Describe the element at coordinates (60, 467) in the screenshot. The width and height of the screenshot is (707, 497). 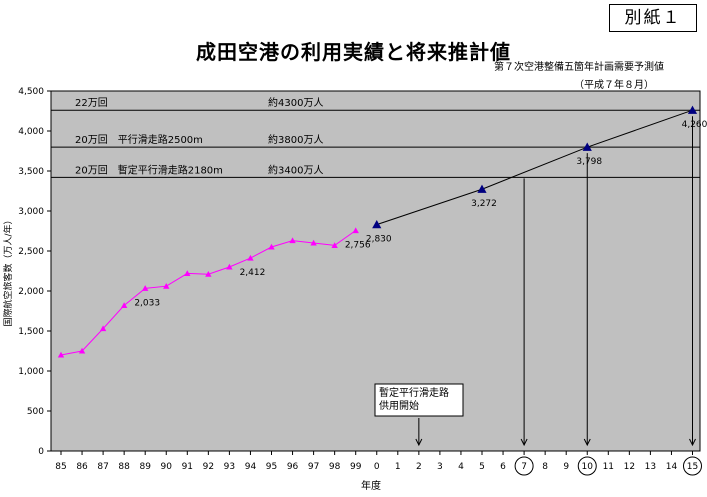
I see `x-tick-label: 85` at that location.